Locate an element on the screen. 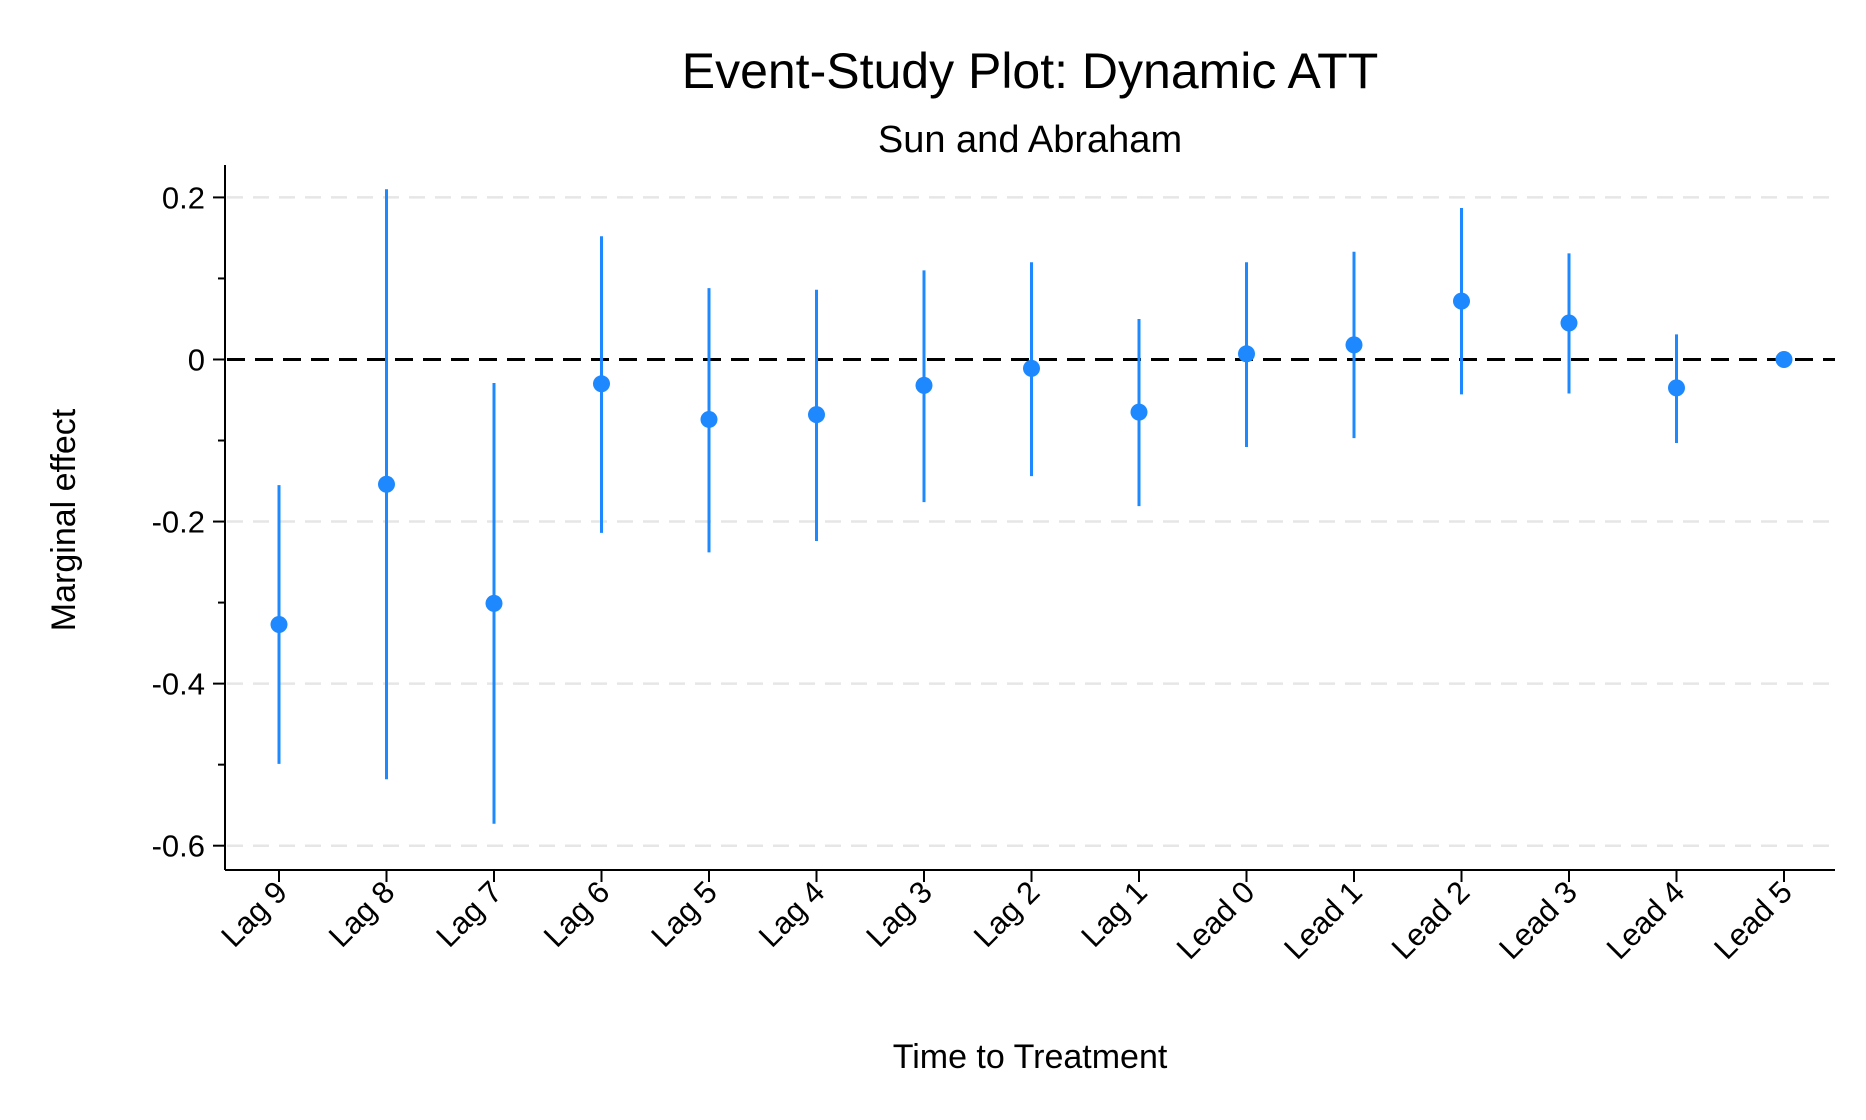 Image resolution: width=1866 pixels, height=1120 pixels. x-tick-label: Lead 3 is located at coordinates (1538, 920).